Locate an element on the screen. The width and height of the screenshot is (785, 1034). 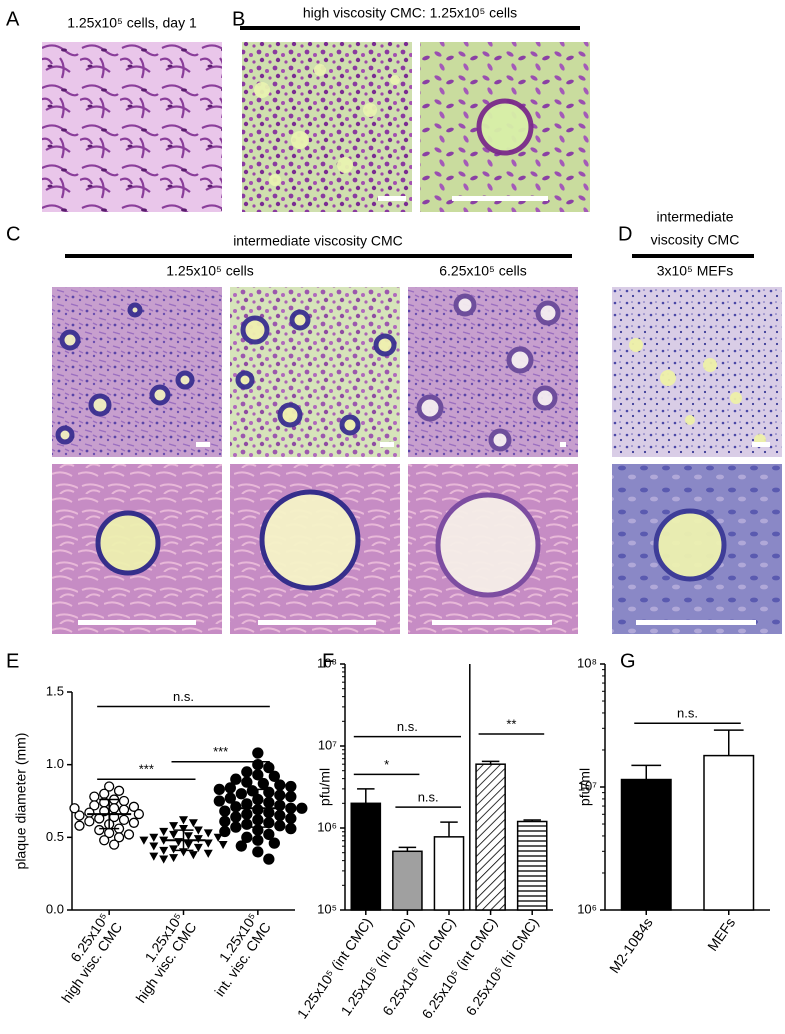
y-tick-label: 1.5 is located at coordinates (55, 690).